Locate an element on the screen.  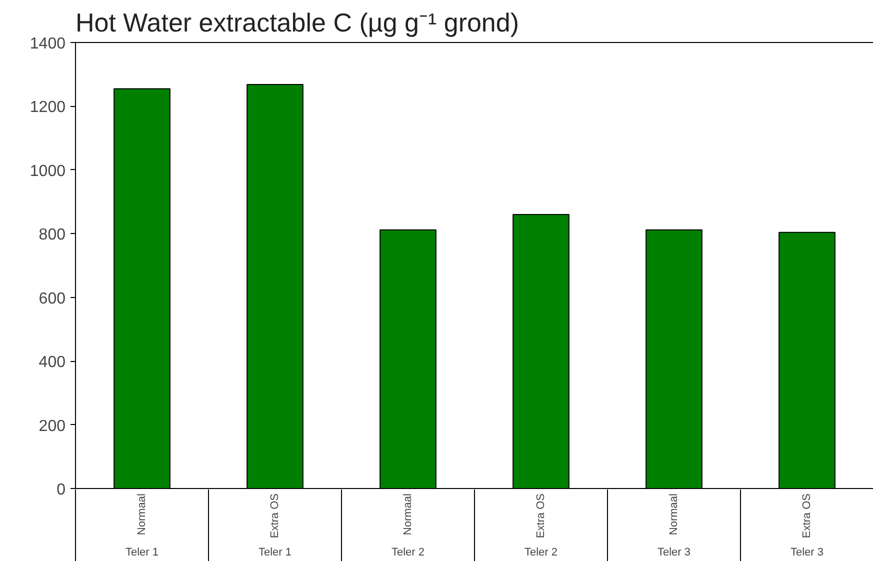
y-tick-label: 1200 is located at coordinates (48, 107).